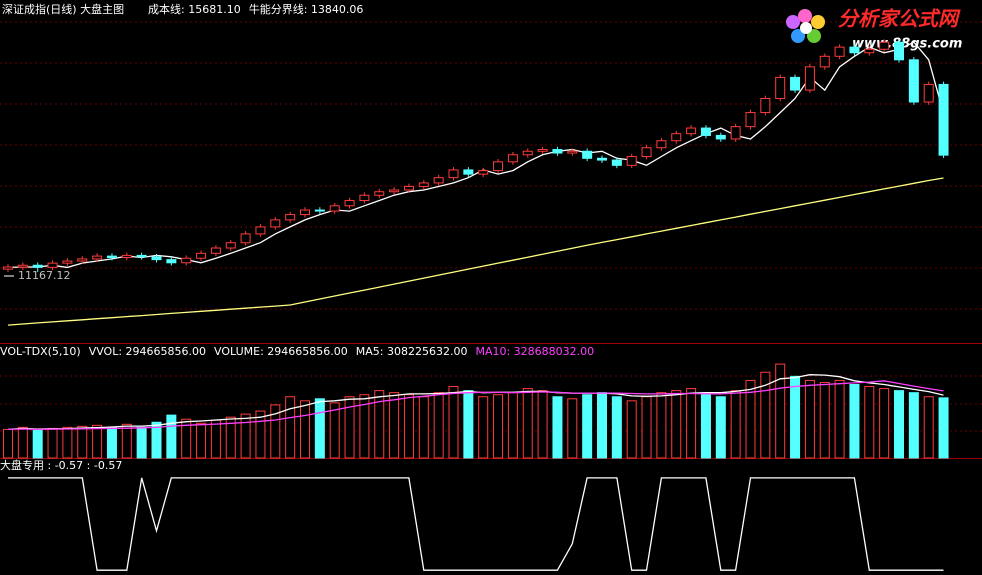  What do you see at coordinates (899, 19) in the screenshot?
I see `logo-title: 分析家公式网` at bounding box center [899, 19].